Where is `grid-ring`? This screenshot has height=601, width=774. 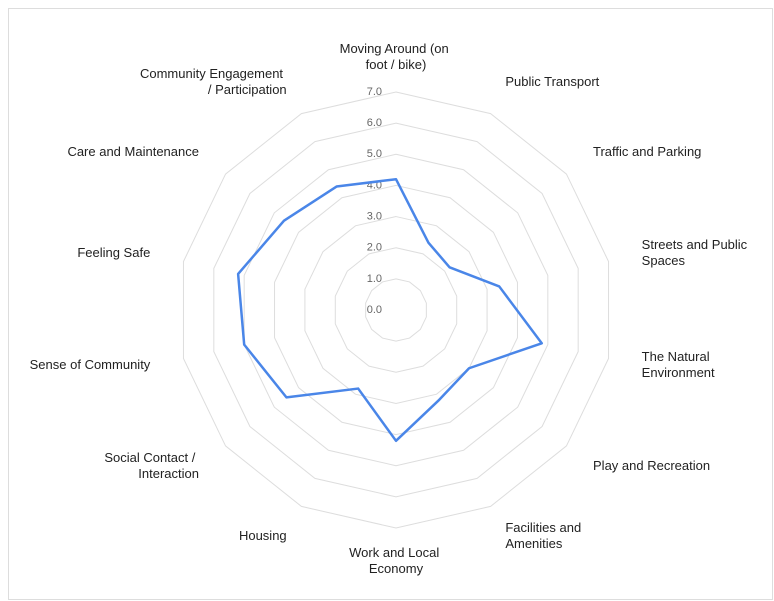
grid-ring is located at coordinates (396, 310).